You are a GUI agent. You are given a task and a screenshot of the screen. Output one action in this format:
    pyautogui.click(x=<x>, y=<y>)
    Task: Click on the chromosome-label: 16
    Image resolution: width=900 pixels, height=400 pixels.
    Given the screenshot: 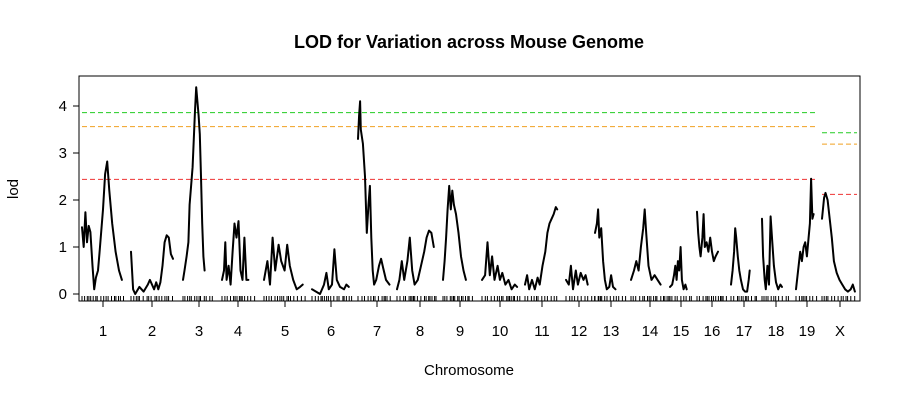 What is the action you would take?
    pyautogui.click(x=712, y=331)
    